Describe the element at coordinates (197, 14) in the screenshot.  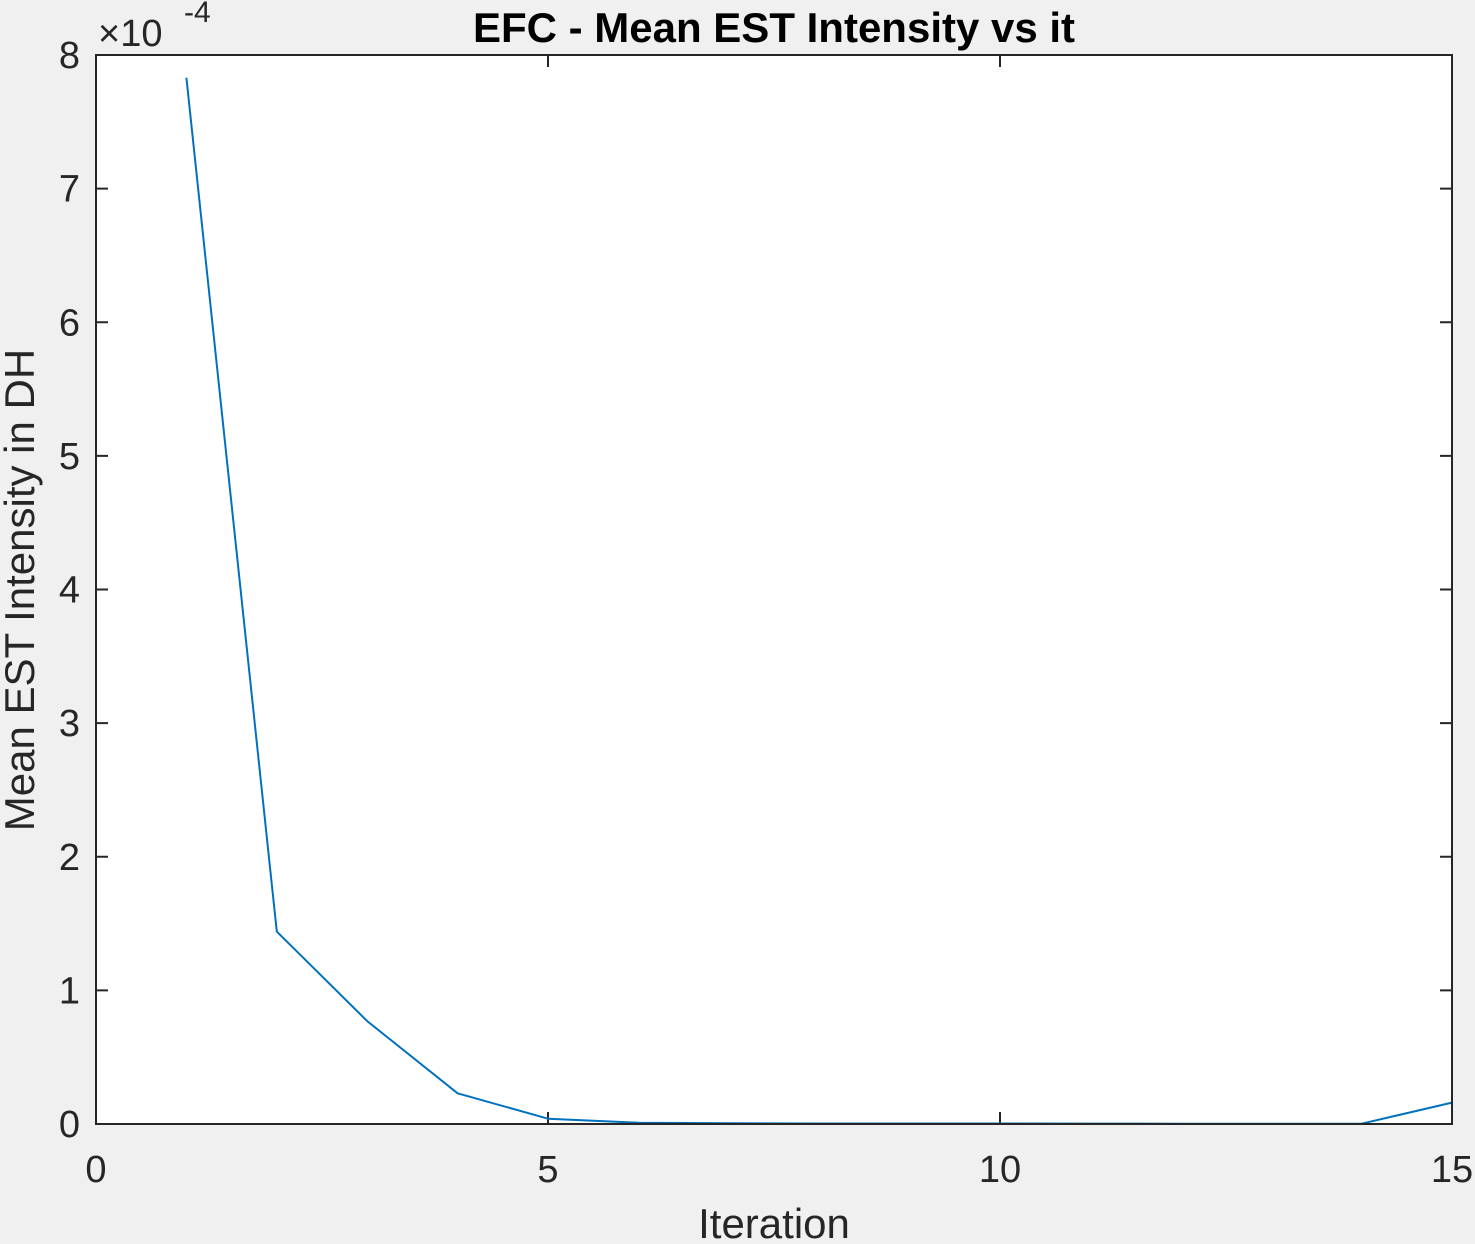
I see `y-exponent-power: -4` at that location.